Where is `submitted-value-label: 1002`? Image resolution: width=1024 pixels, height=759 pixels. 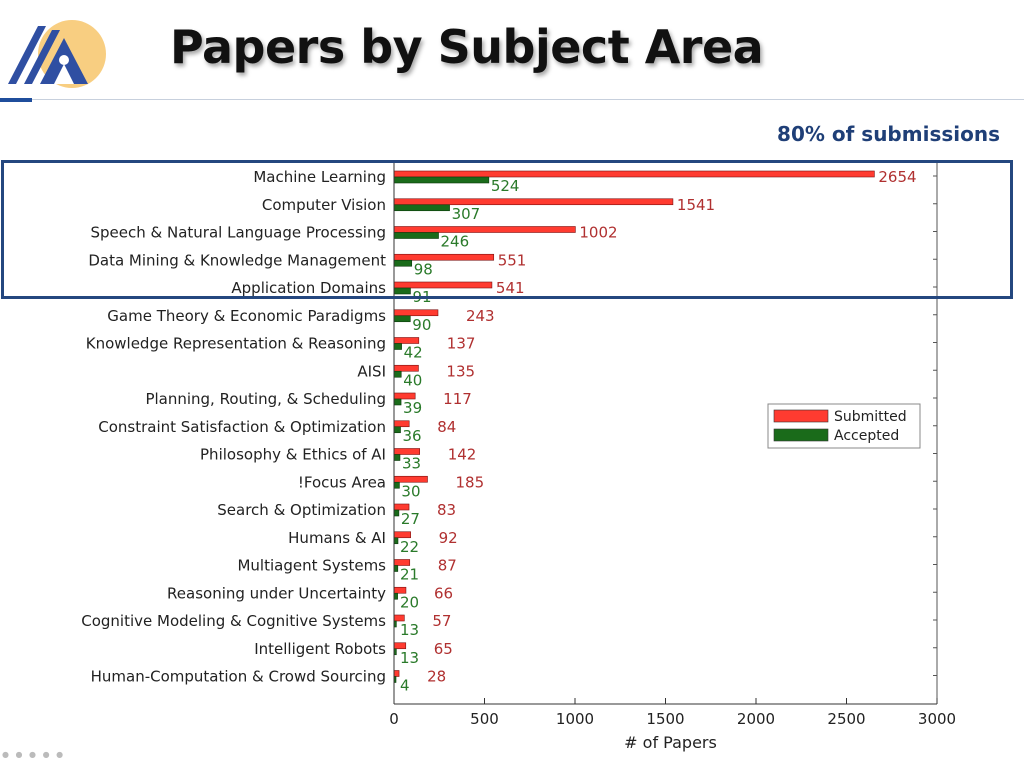 submitted-value-label: 1002 is located at coordinates (598, 233).